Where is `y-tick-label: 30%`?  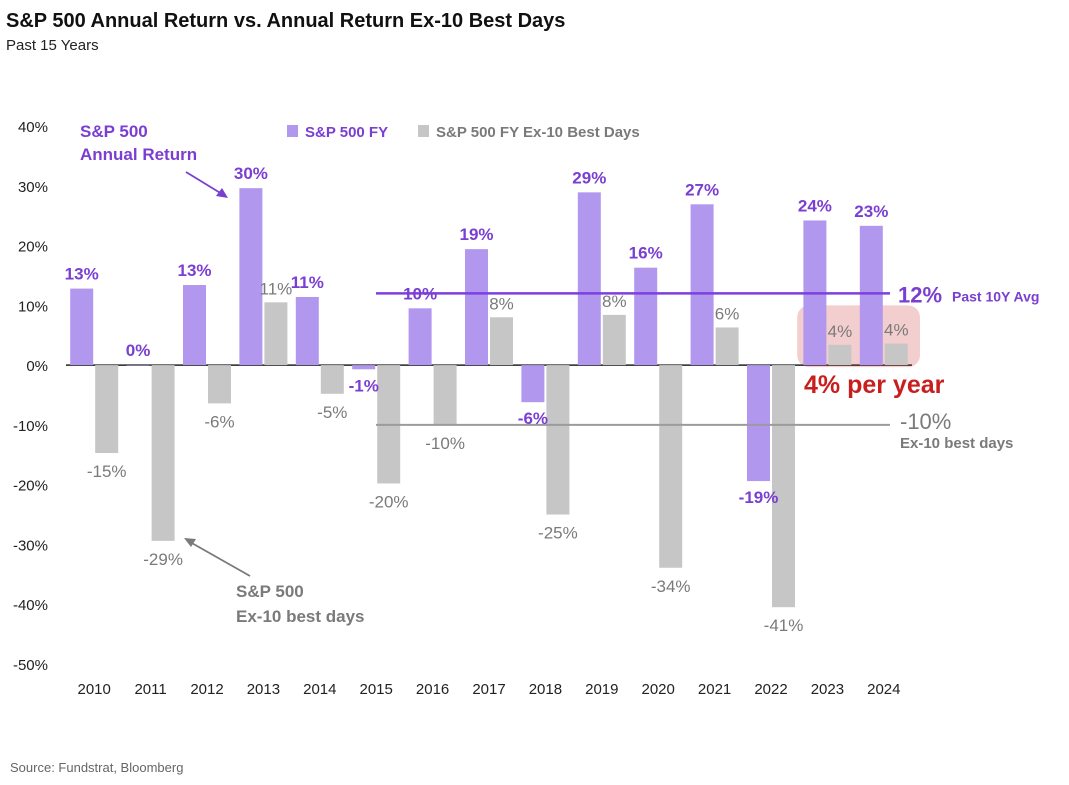
y-tick-label: 30% is located at coordinates (33, 187).